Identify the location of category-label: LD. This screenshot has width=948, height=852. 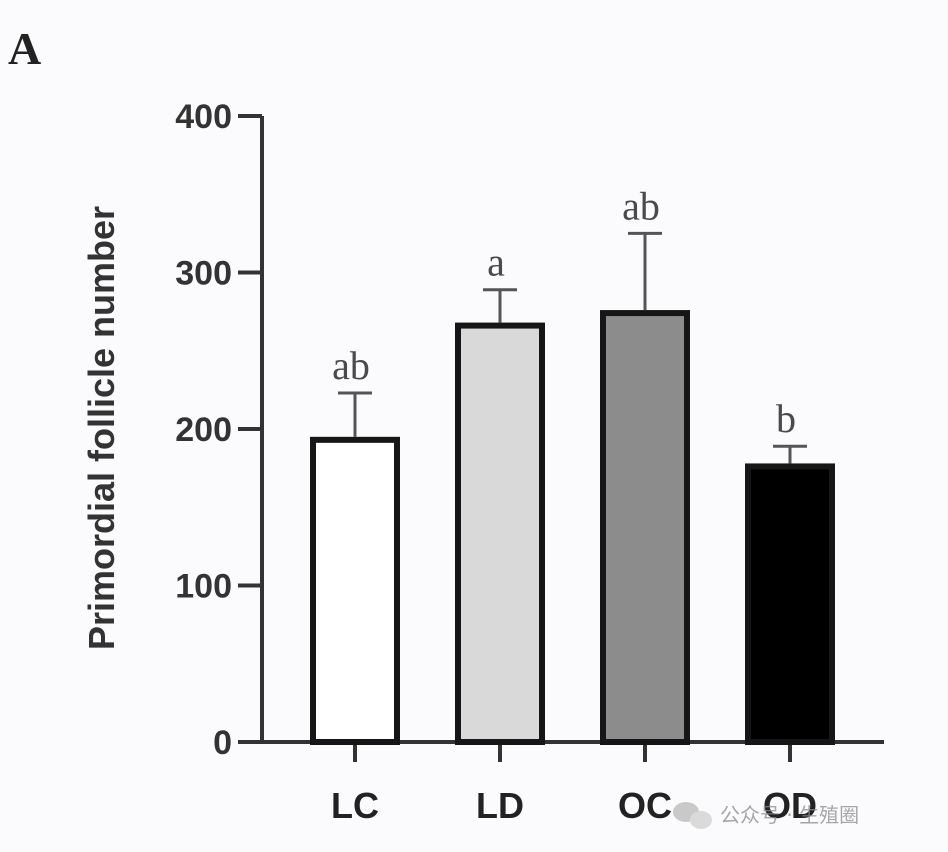
(500, 805).